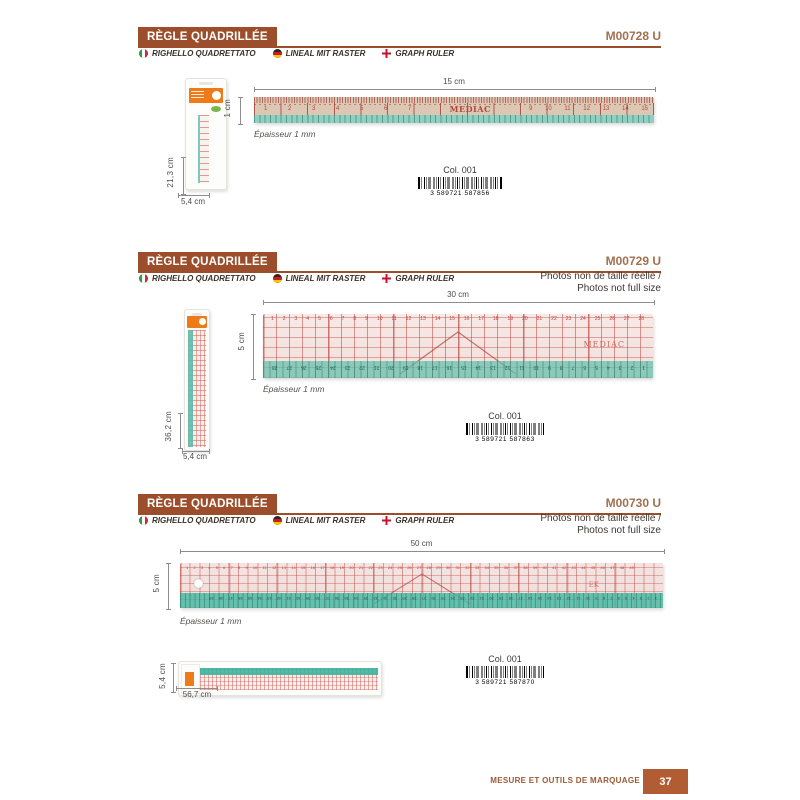 Image resolution: width=800 pixels, height=800 pixels. Describe the element at coordinates (454, 100) in the screenshot. I see `ruler-mm-ticks` at that location.